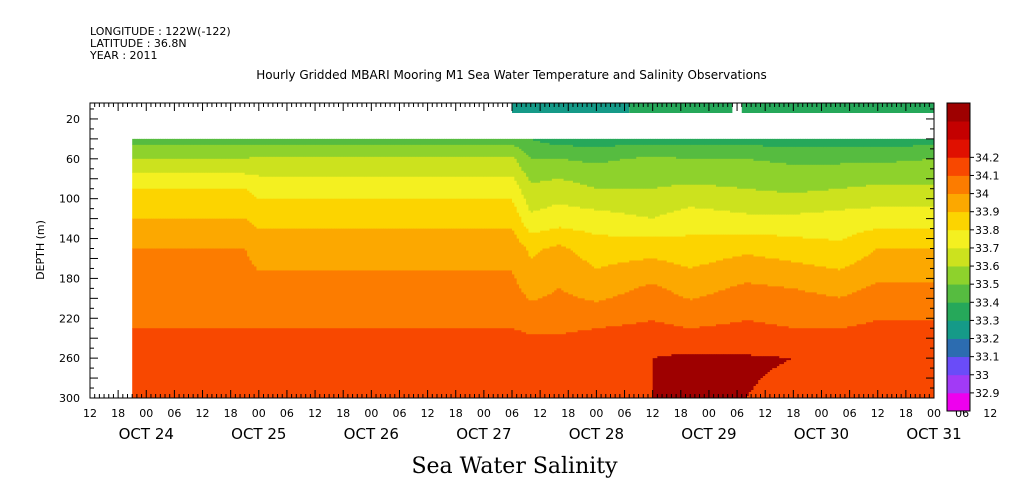  What do you see at coordinates (203, 413) in the screenshot?
I see `x-tick-label: 12` at bounding box center [203, 413].